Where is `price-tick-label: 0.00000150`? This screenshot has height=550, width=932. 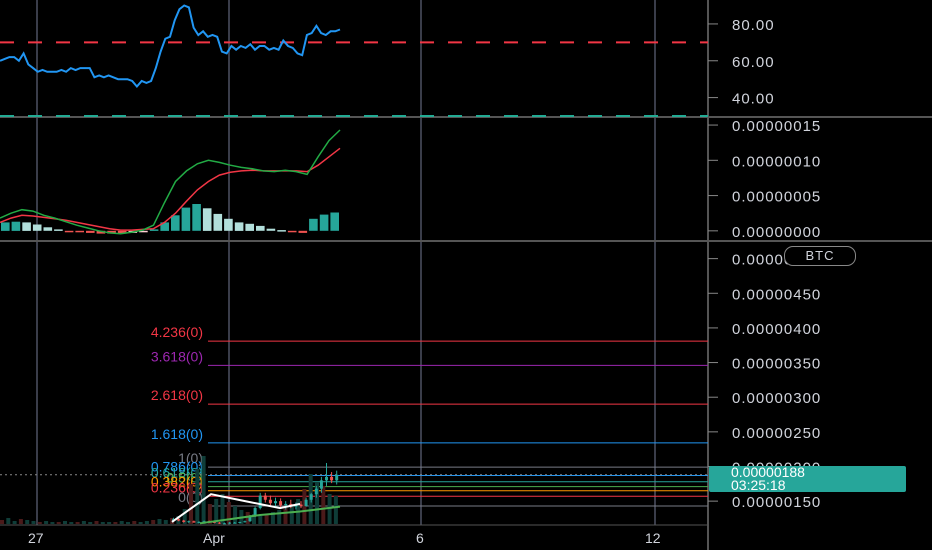 price-tick-label: 0.00000150 is located at coordinates (776, 502).